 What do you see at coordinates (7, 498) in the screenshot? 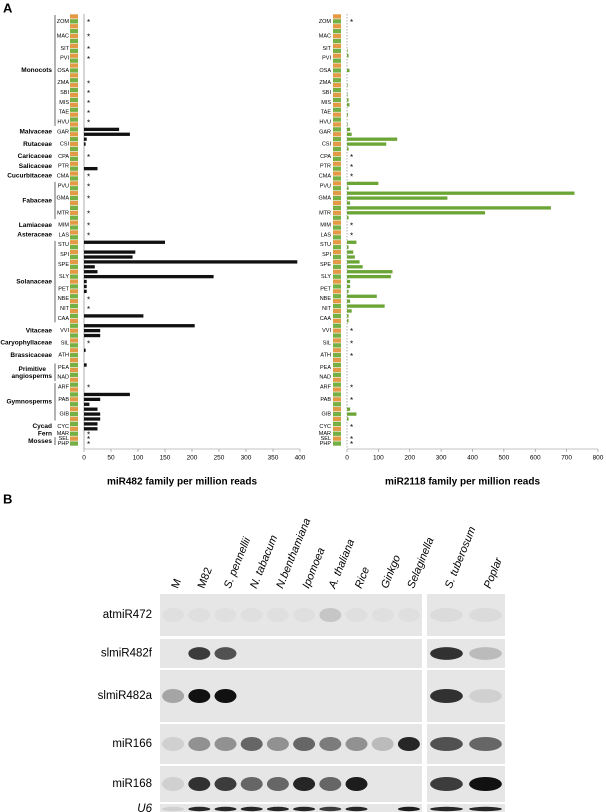
I see `panel-label: B` at bounding box center [7, 498].